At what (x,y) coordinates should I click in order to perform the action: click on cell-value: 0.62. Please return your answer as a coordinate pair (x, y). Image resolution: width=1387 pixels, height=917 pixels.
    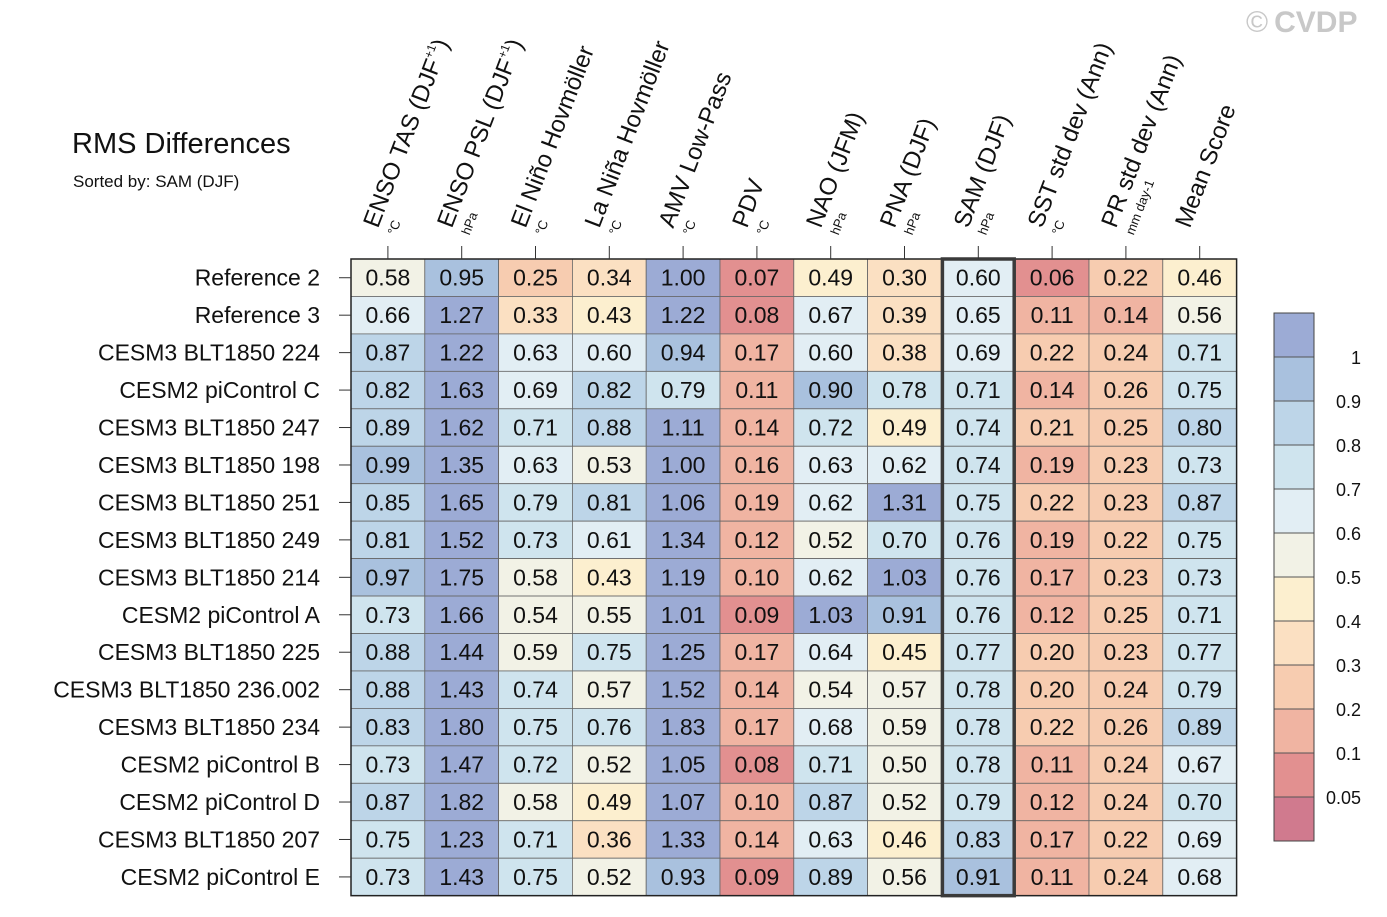
    Looking at the image, I should click on (830, 577).